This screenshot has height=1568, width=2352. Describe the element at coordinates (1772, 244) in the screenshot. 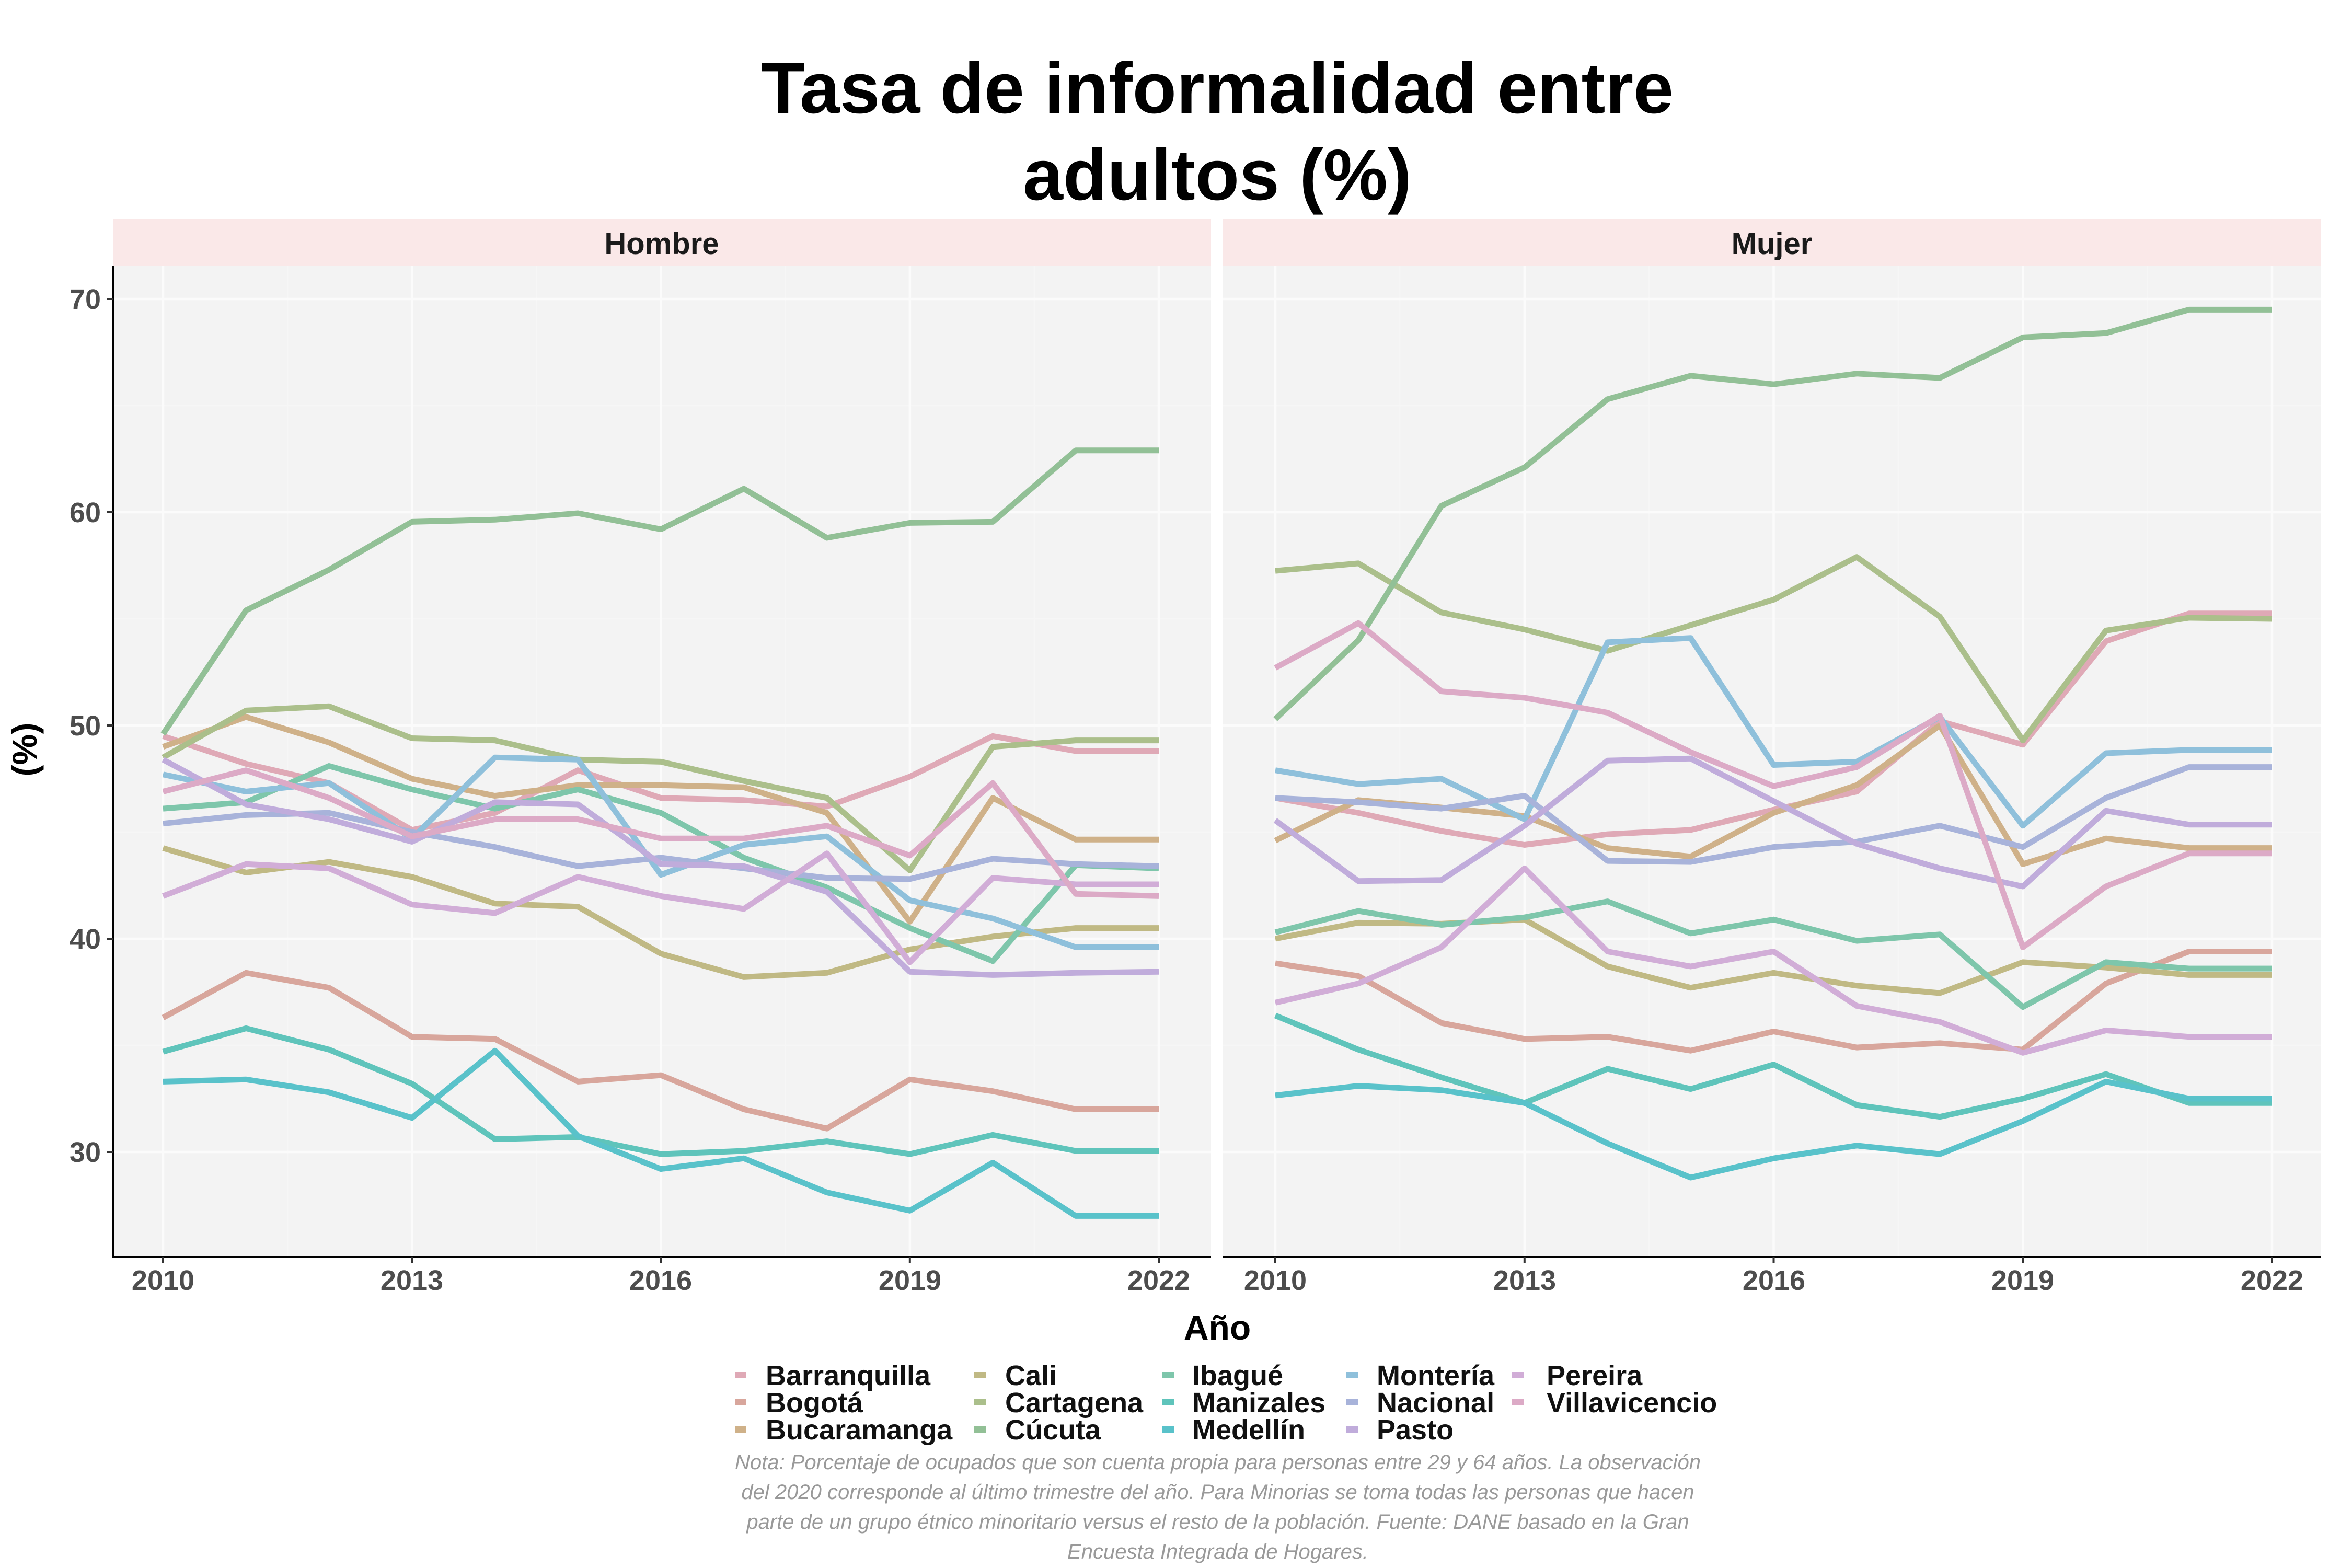

I see `svg-text: Mujer` at that location.